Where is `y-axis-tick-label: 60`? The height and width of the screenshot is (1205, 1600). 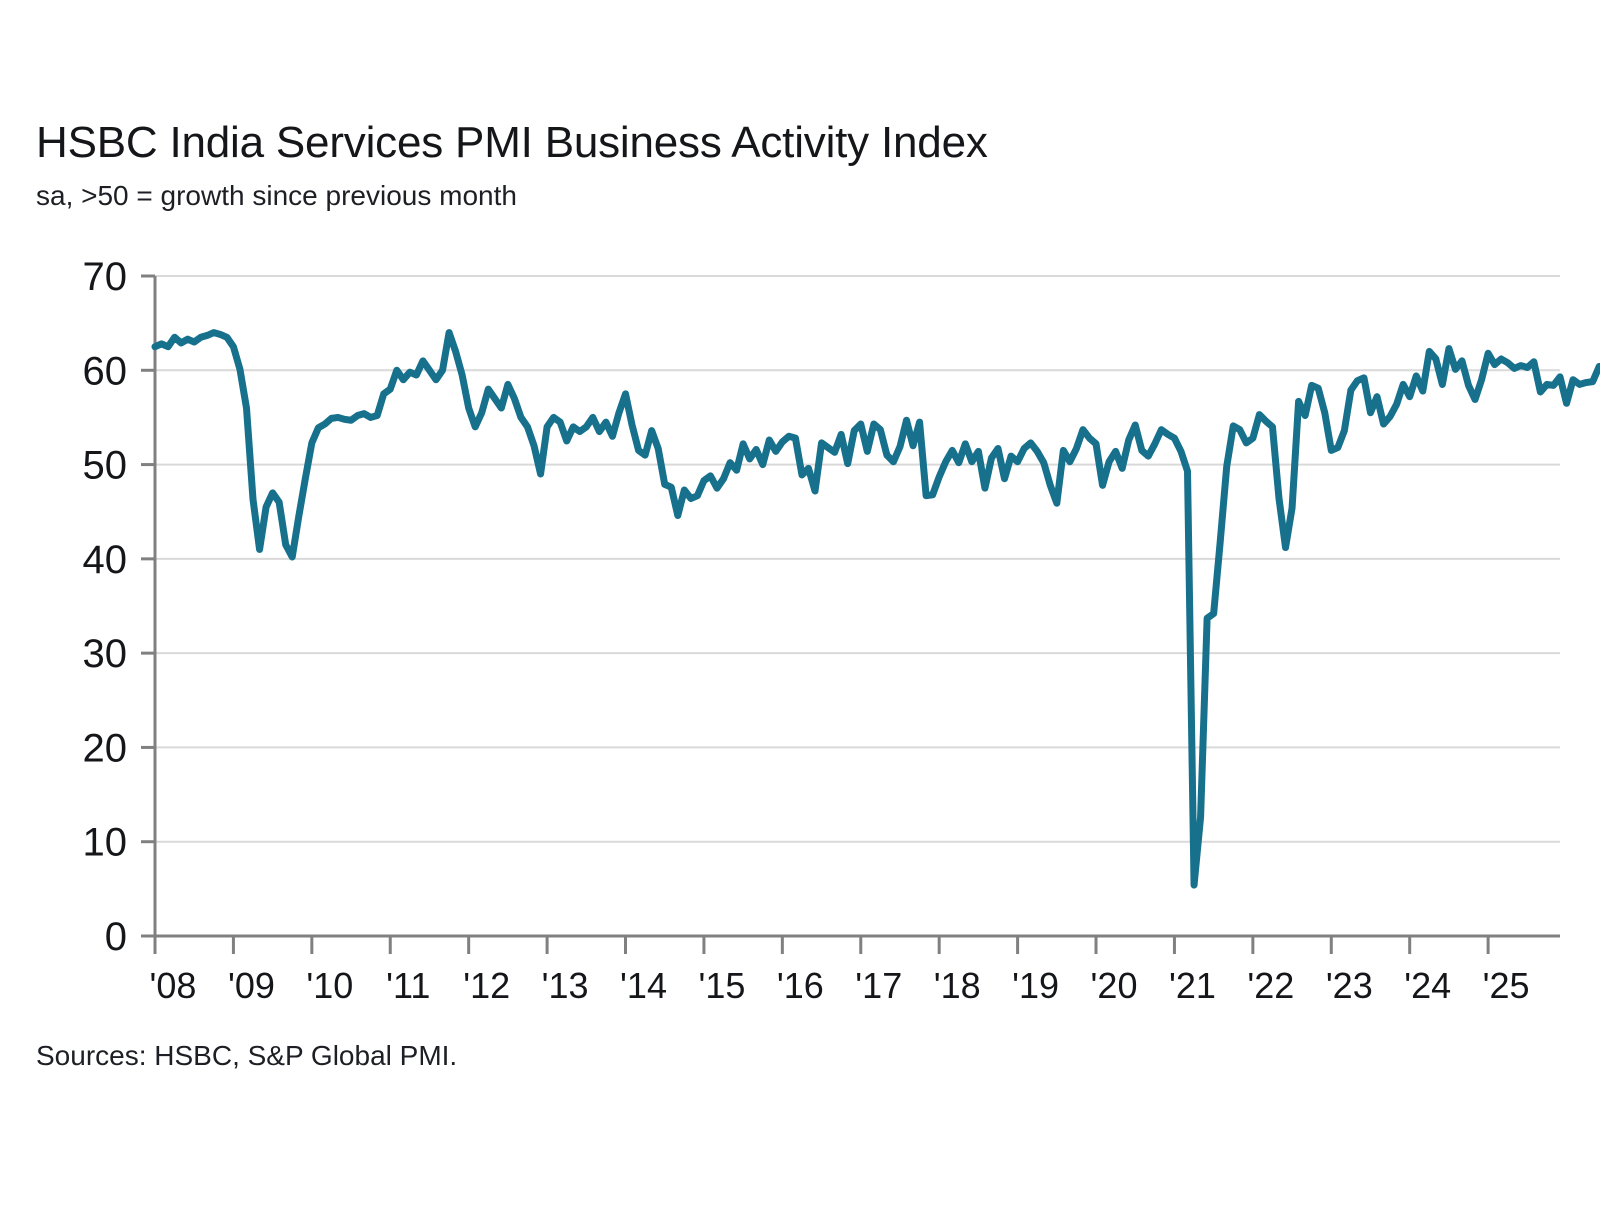 y-axis-tick-label: 60 is located at coordinates (105, 371).